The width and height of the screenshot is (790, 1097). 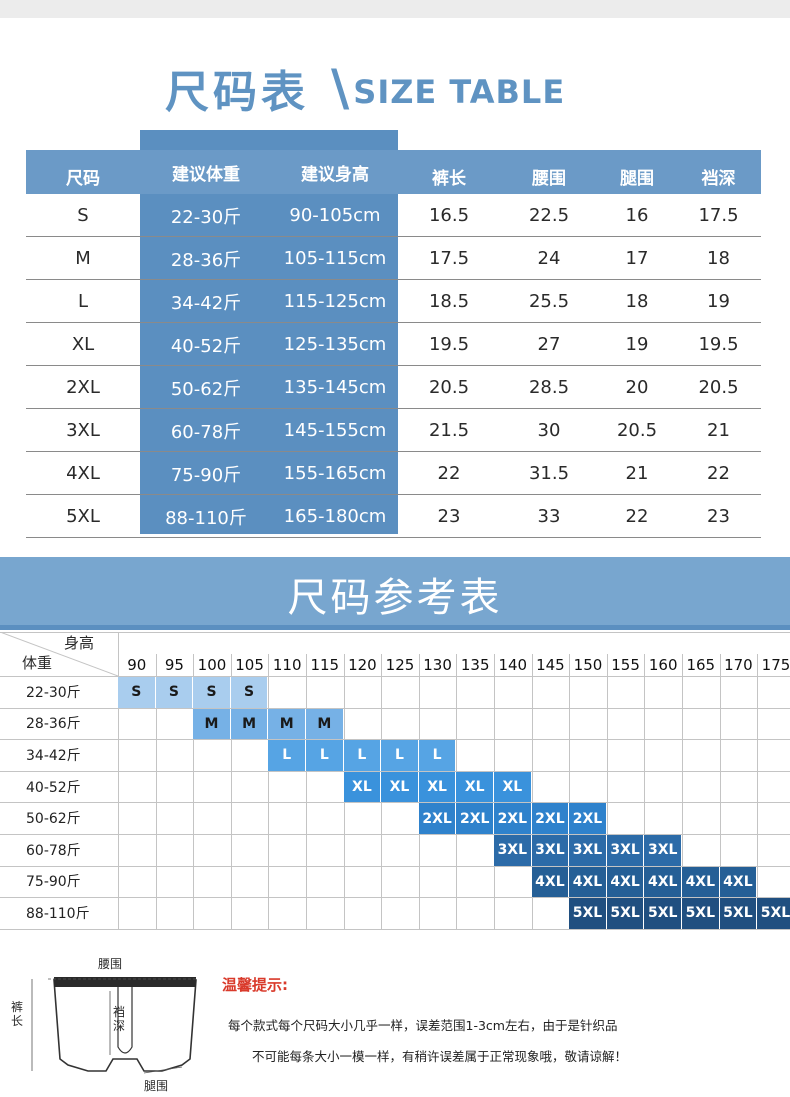 What do you see at coordinates (437, 665) in the screenshot?
I see `height-header: 130` at bounding box center [437, 665].